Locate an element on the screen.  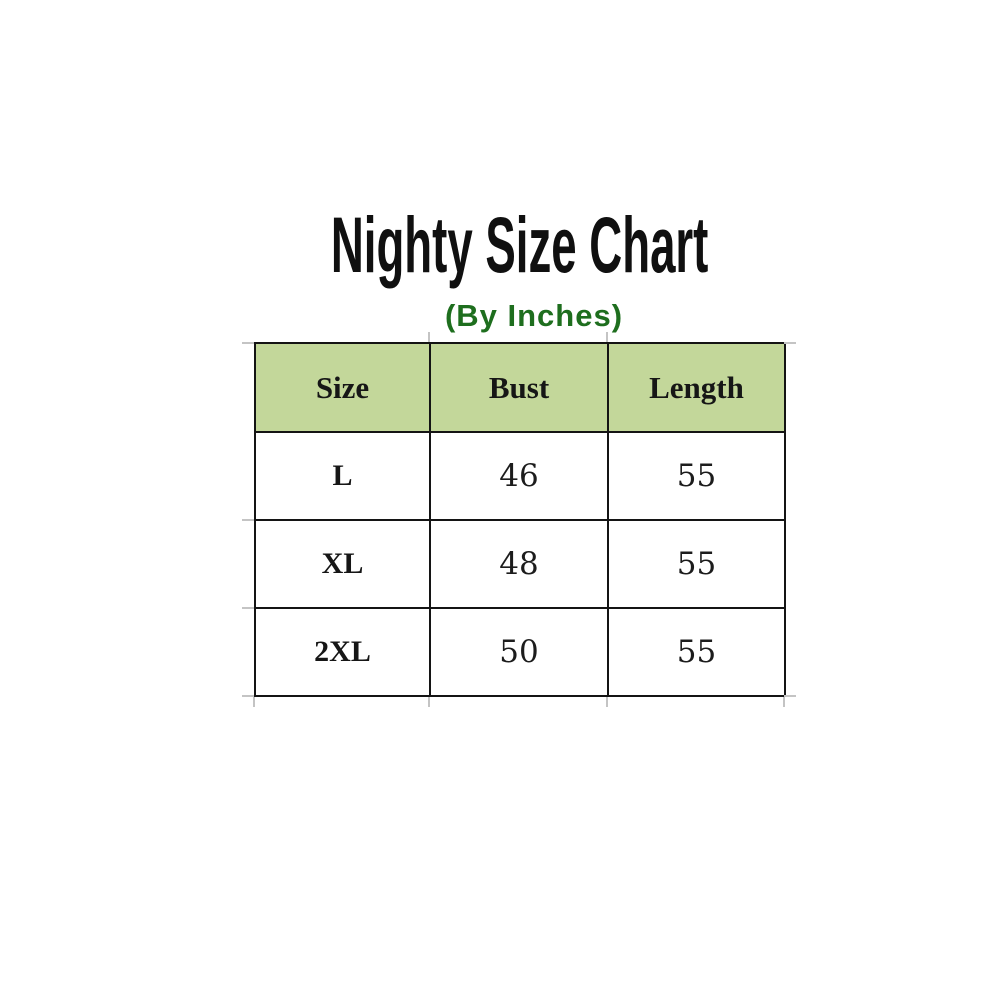
header-bust: Bust is located at coordinates (519, 387).